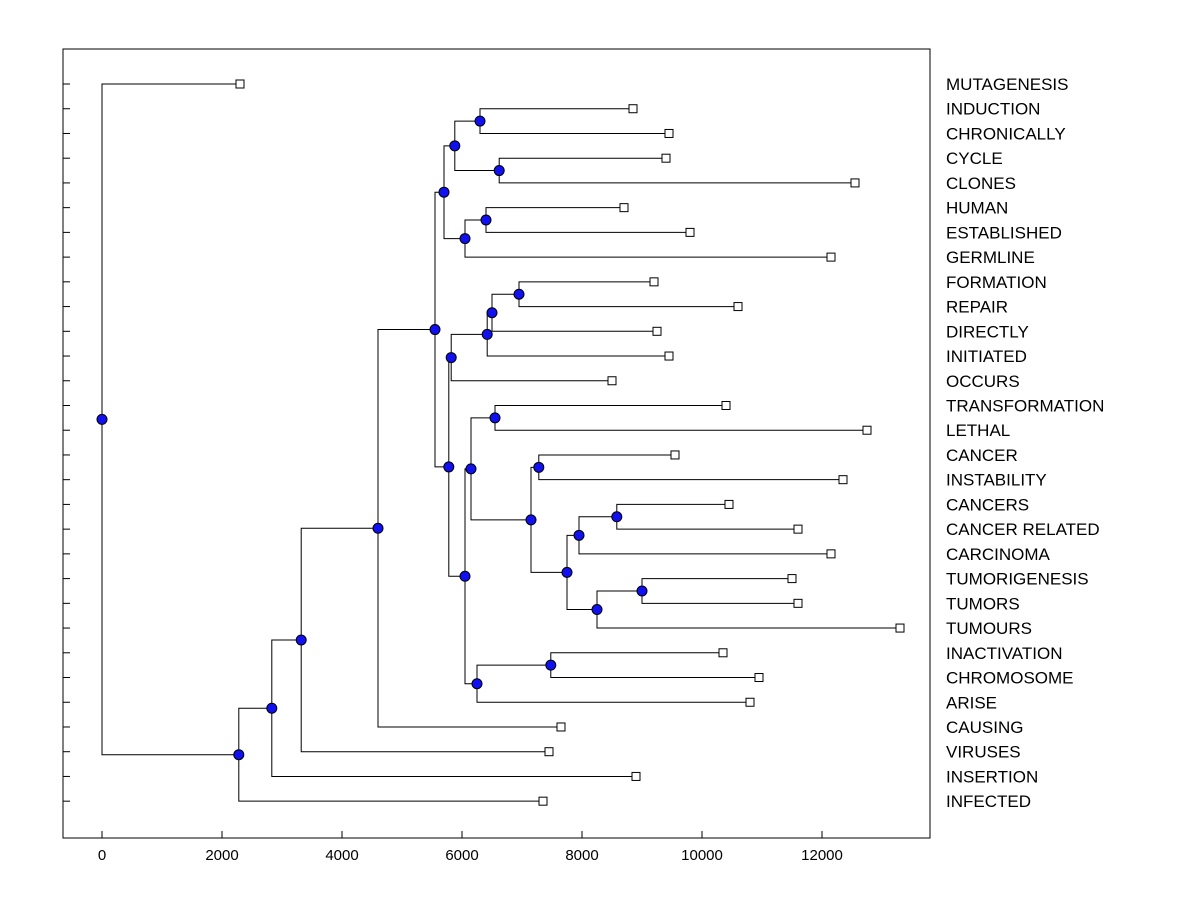  What do you see at coordinates (669, 356) in the screenshot?
I see `leaf-marker-initiated` at bounding box center [669, 356].